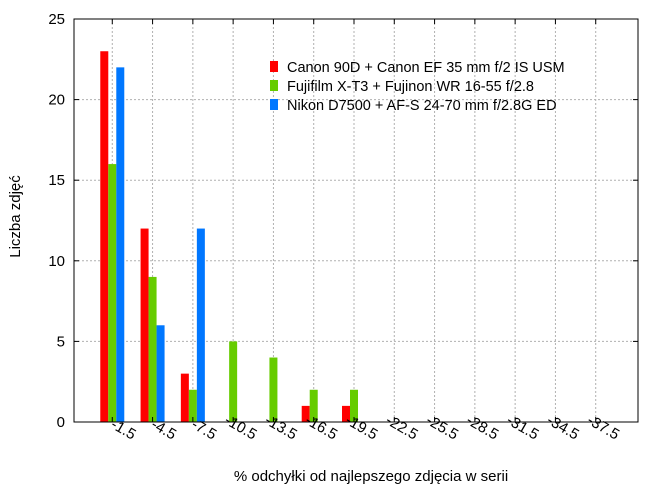 The height and width of the screenshot is (490, 670). I want to click on y-tick-label: 5, so click(61, 341).